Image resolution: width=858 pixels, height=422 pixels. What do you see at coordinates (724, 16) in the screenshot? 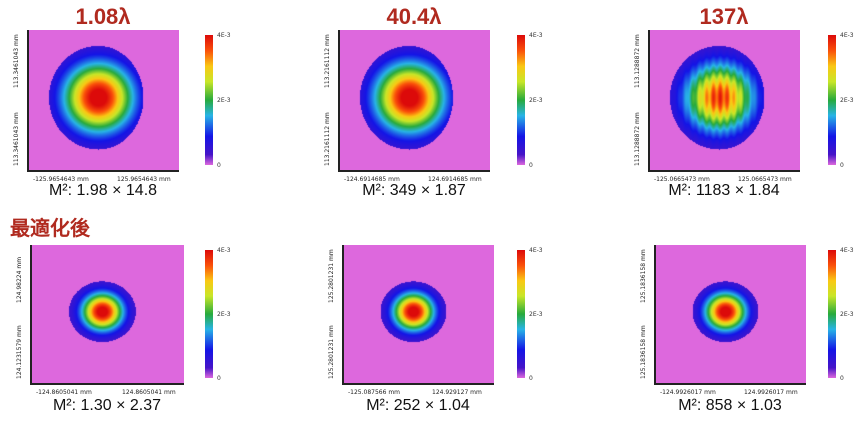
I see `chart-title: 137λ` at bounding box center [724, 16].